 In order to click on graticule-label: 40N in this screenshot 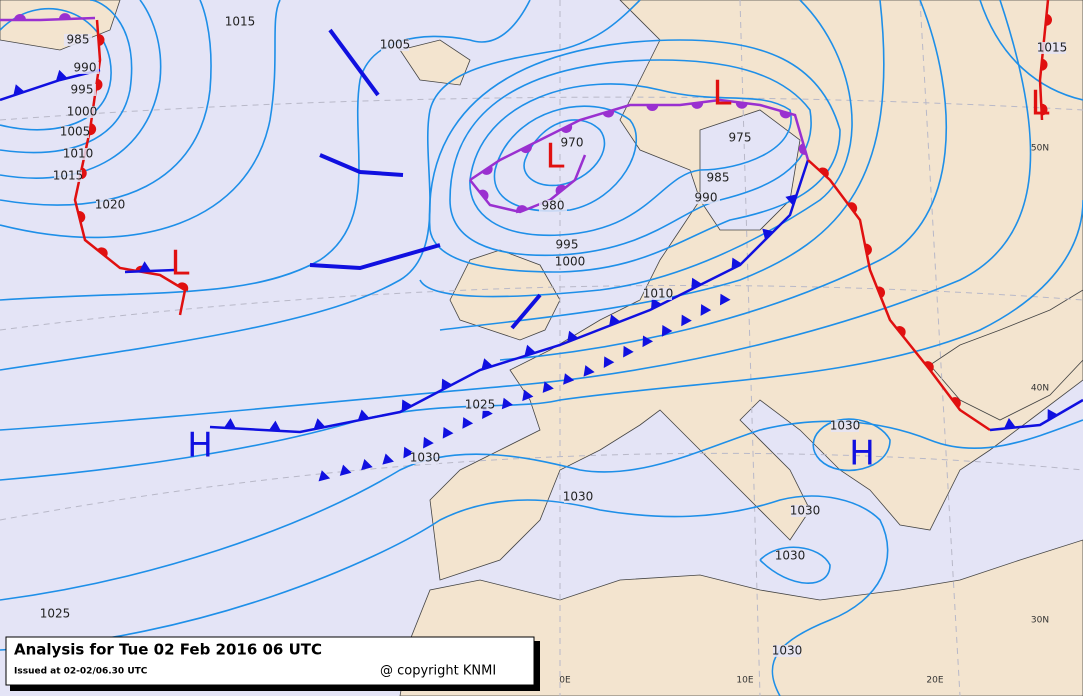, I will do `click(1040, 389)`.